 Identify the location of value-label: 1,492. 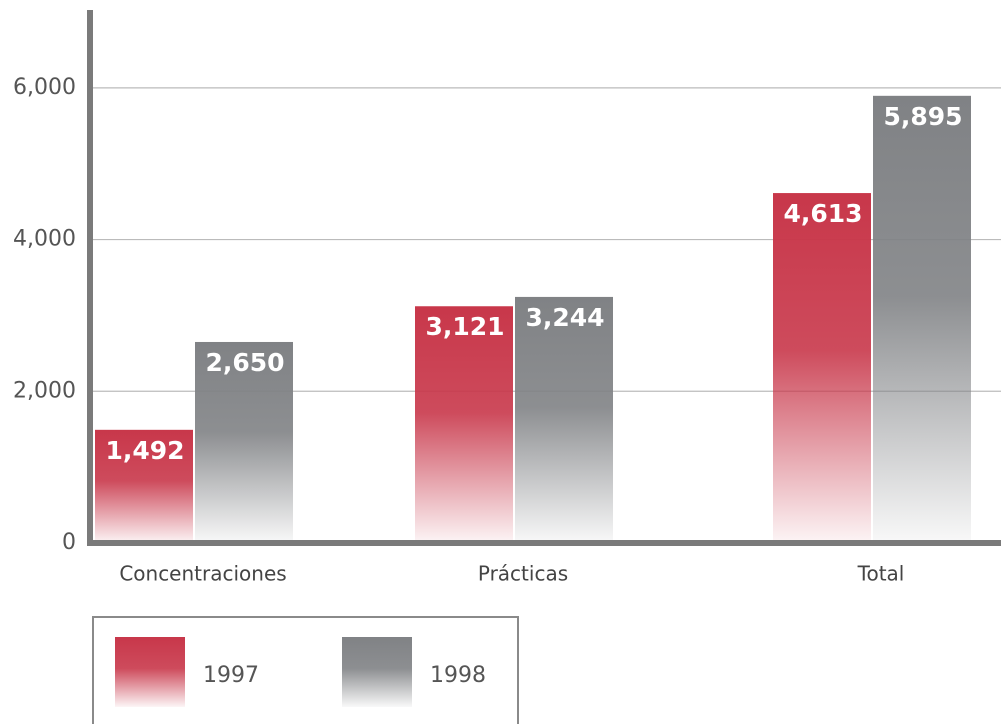
(144, 450).